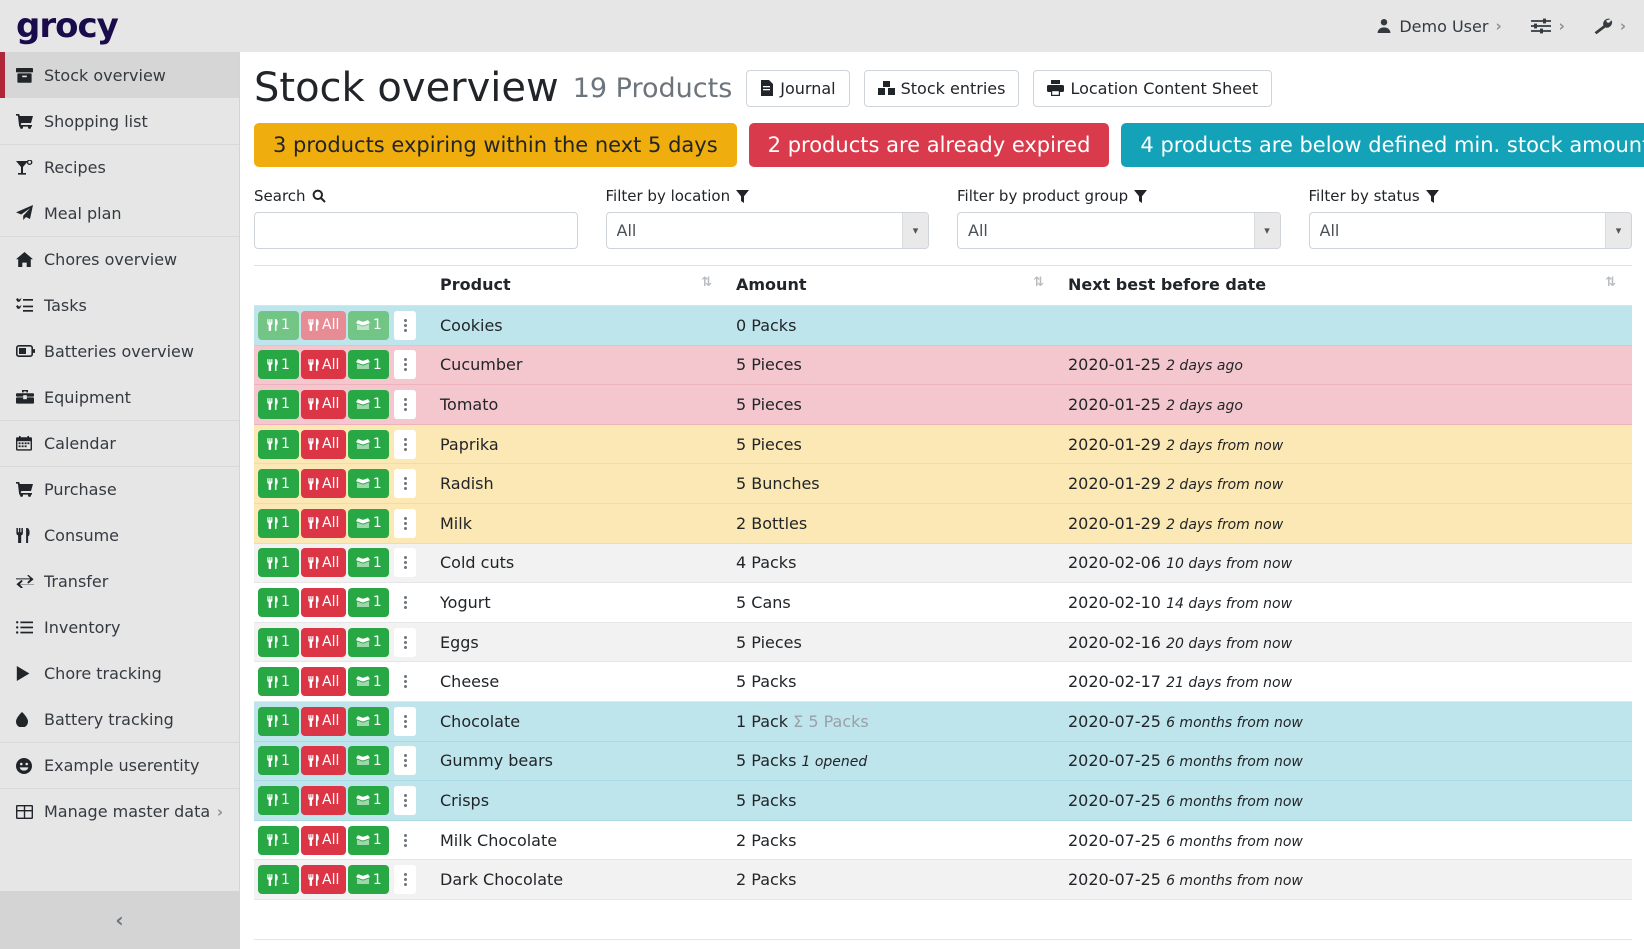  I want to click on journal-button: Journal, so click(798, 88).